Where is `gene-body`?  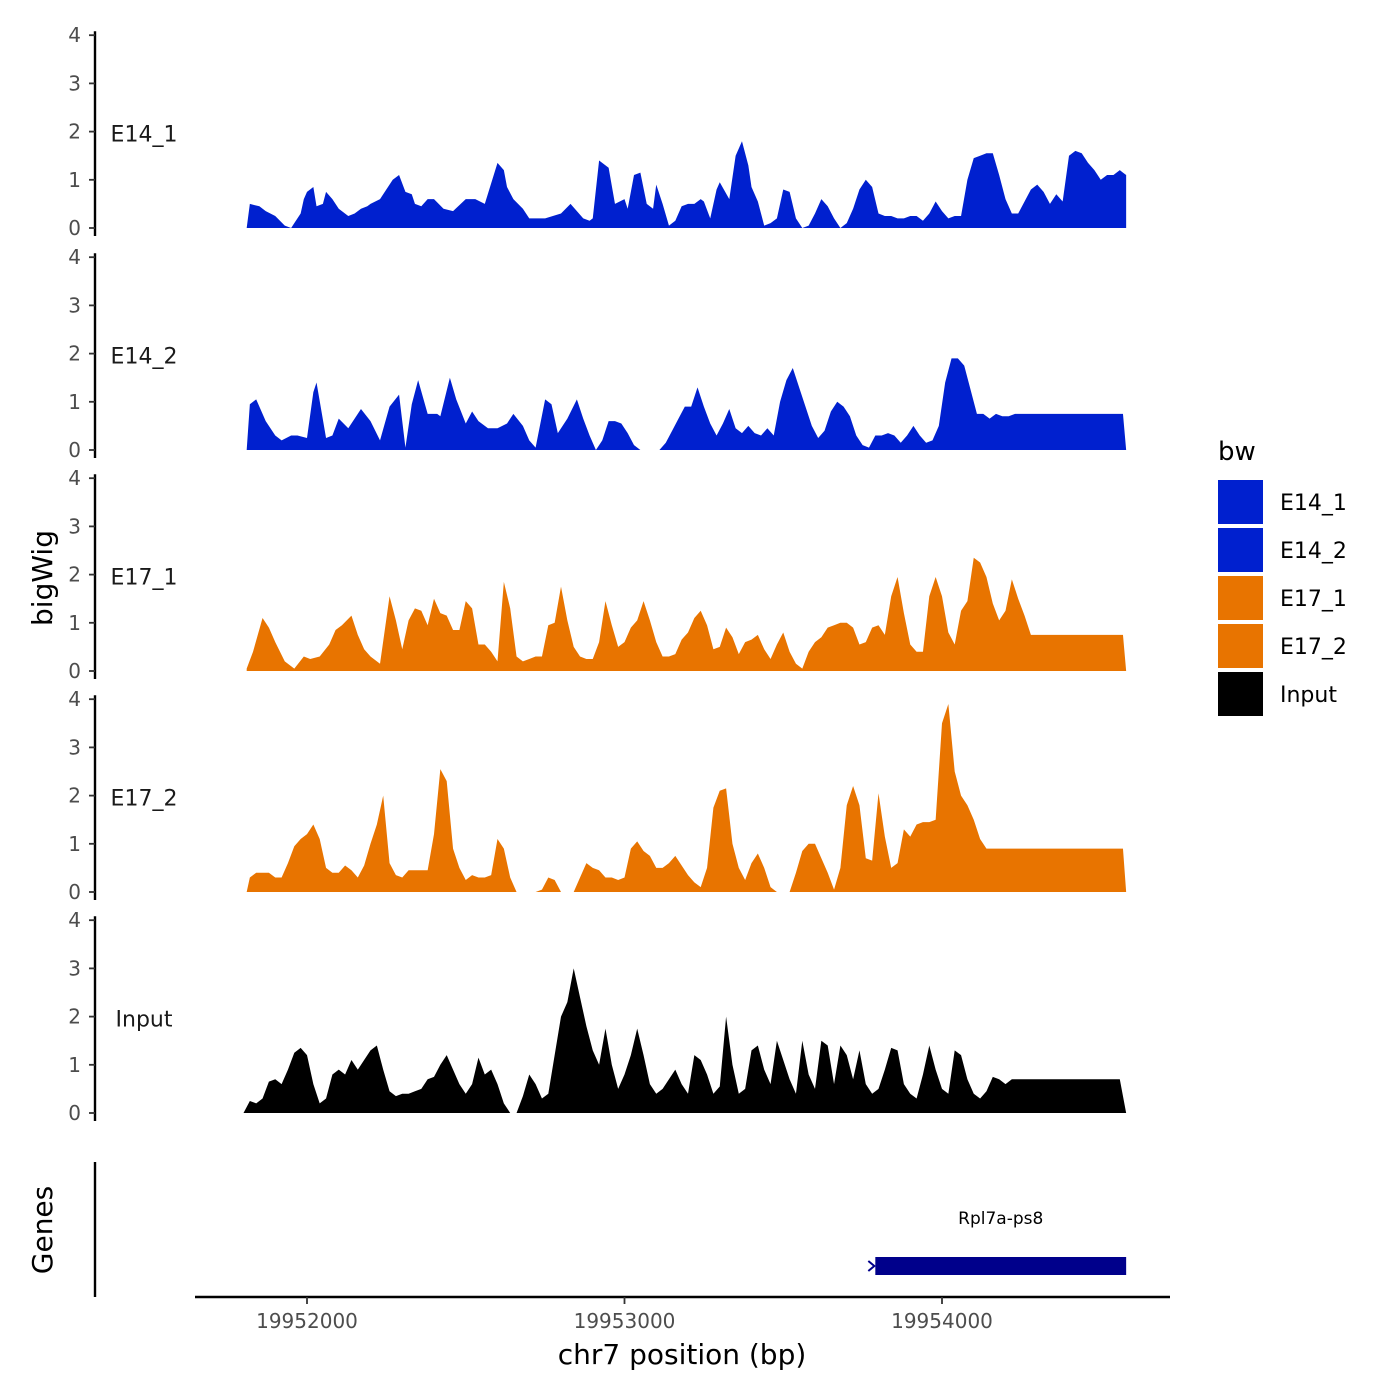 gene-body is located at coordinates (1001, 1266).